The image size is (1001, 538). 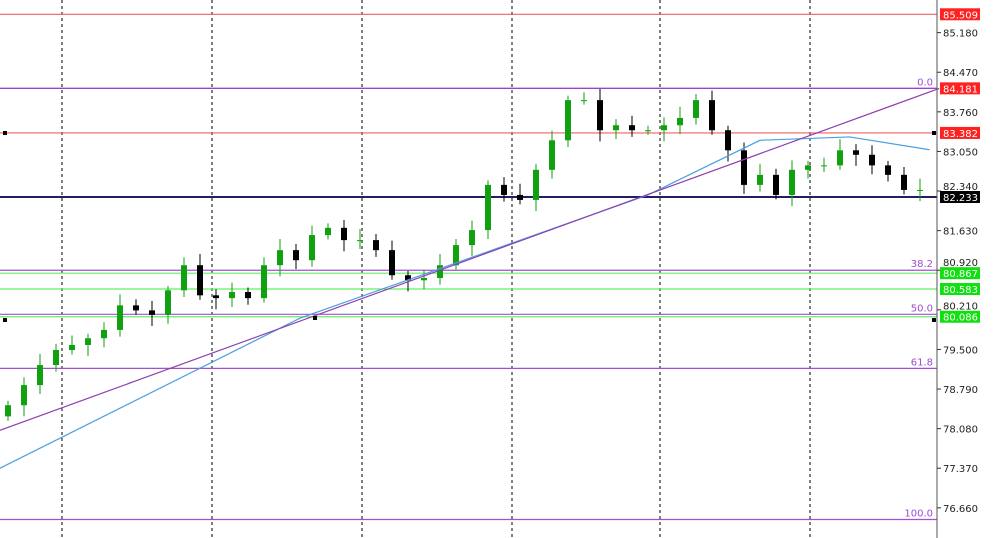 I want to click on axis-tick-label: 80.920, so click(x=960, y=263).